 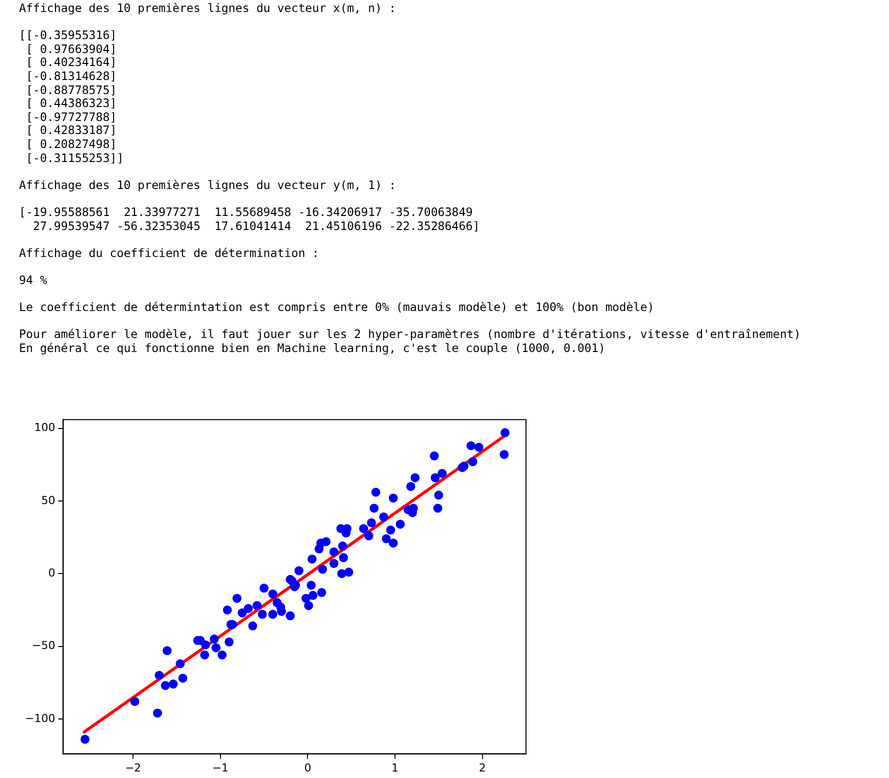 I want to click on text: [-19.95588561 21.33977271 11.55689458 -16.34206917 -35.70063849 27.99539547 -56.32353045 17.61041414 21.45106196 -22.35286466], so click(x=250, y=219).